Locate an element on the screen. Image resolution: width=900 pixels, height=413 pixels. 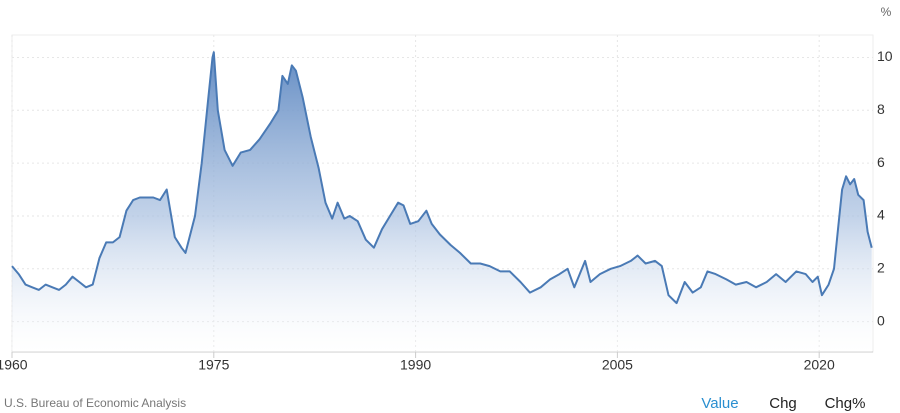
x-tick-label: 2020 is located at coordinates (819, 365).